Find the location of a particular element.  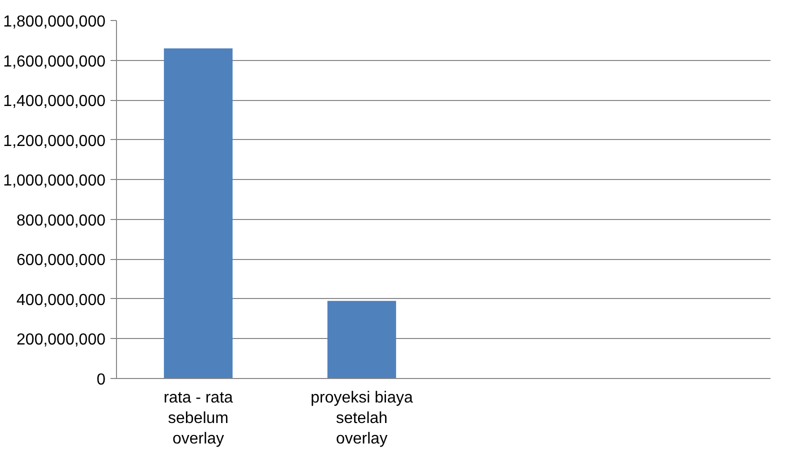

x-tick-label: rata - rata sebelum overlay is located at coordinates (199, 419).